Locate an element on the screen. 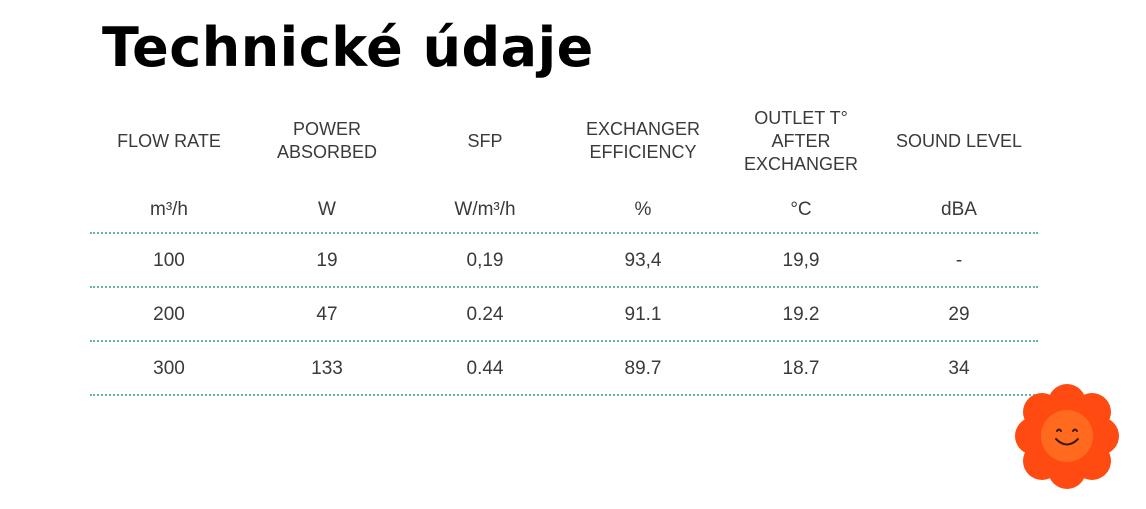 This screenshot has height=509, width=1146. header-power-absorbed: POWER ABSORBED is located at coordinates (327, 140).